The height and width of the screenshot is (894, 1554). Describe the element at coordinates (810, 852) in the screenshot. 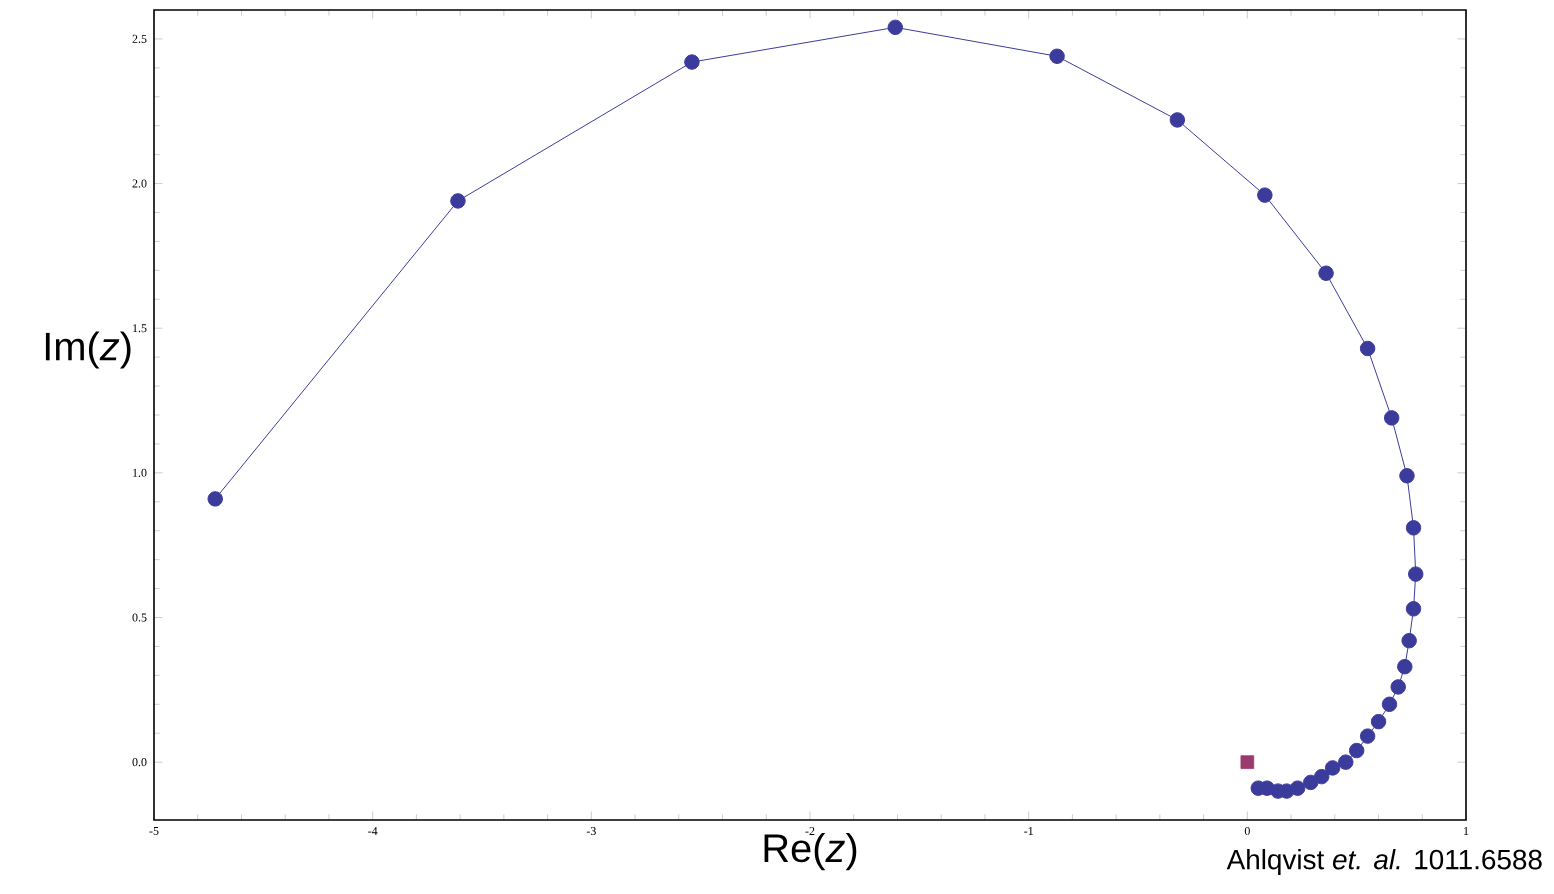

I see `x-axis-title: Re(z)` at that location.